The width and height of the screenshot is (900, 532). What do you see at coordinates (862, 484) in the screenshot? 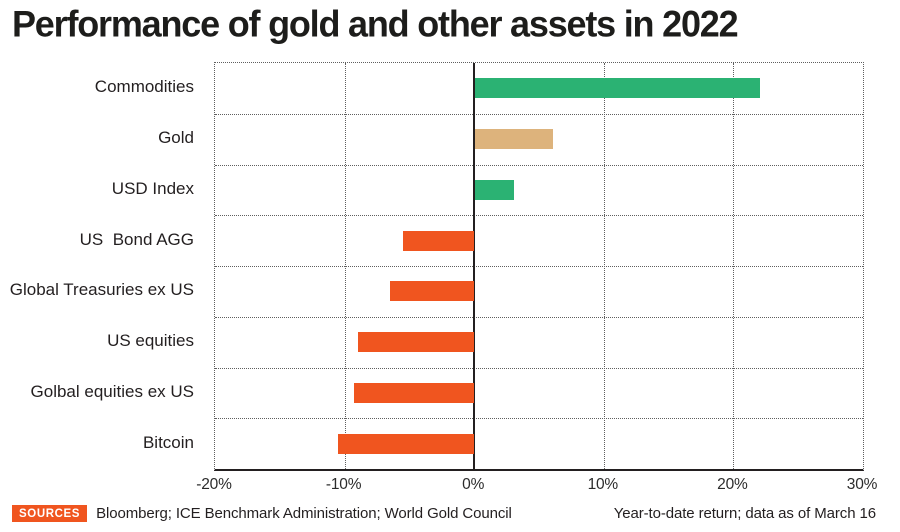
I see `x-tick-30pct: 30%` at bounding box center [862, 484].